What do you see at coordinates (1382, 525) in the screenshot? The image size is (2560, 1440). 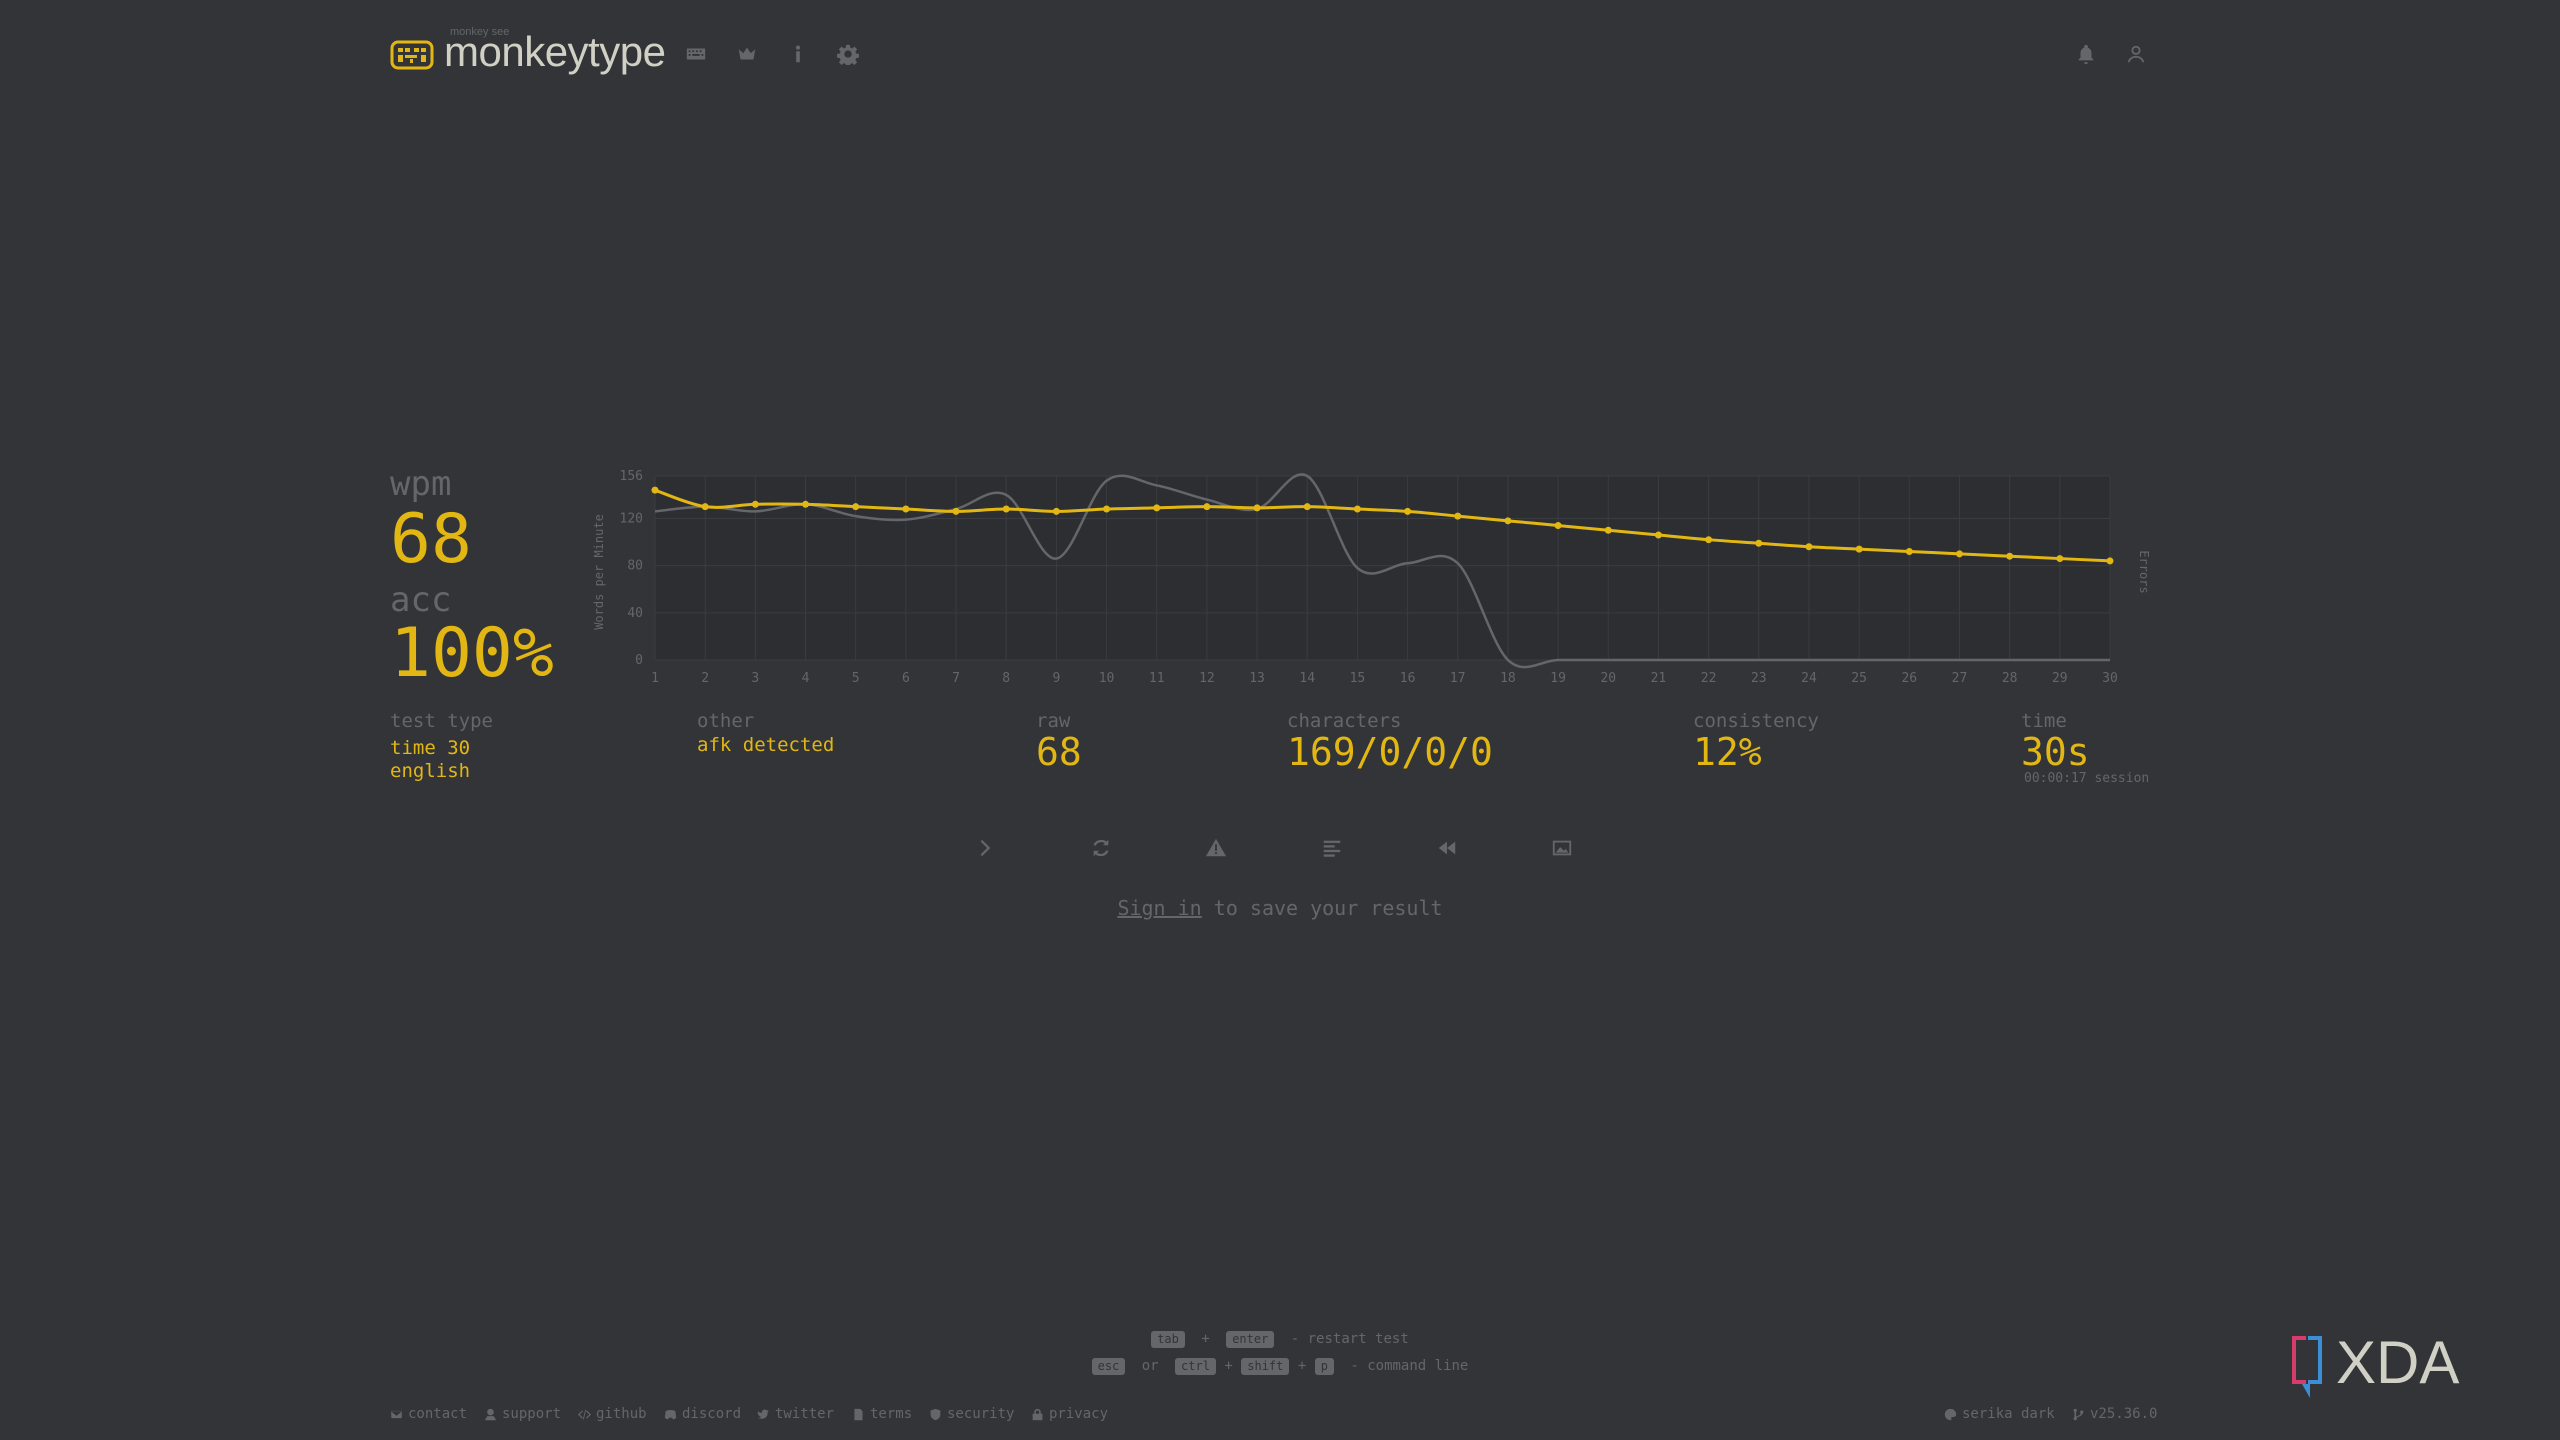 I see `series-line-wpm` at bounding box center [1382, 525].